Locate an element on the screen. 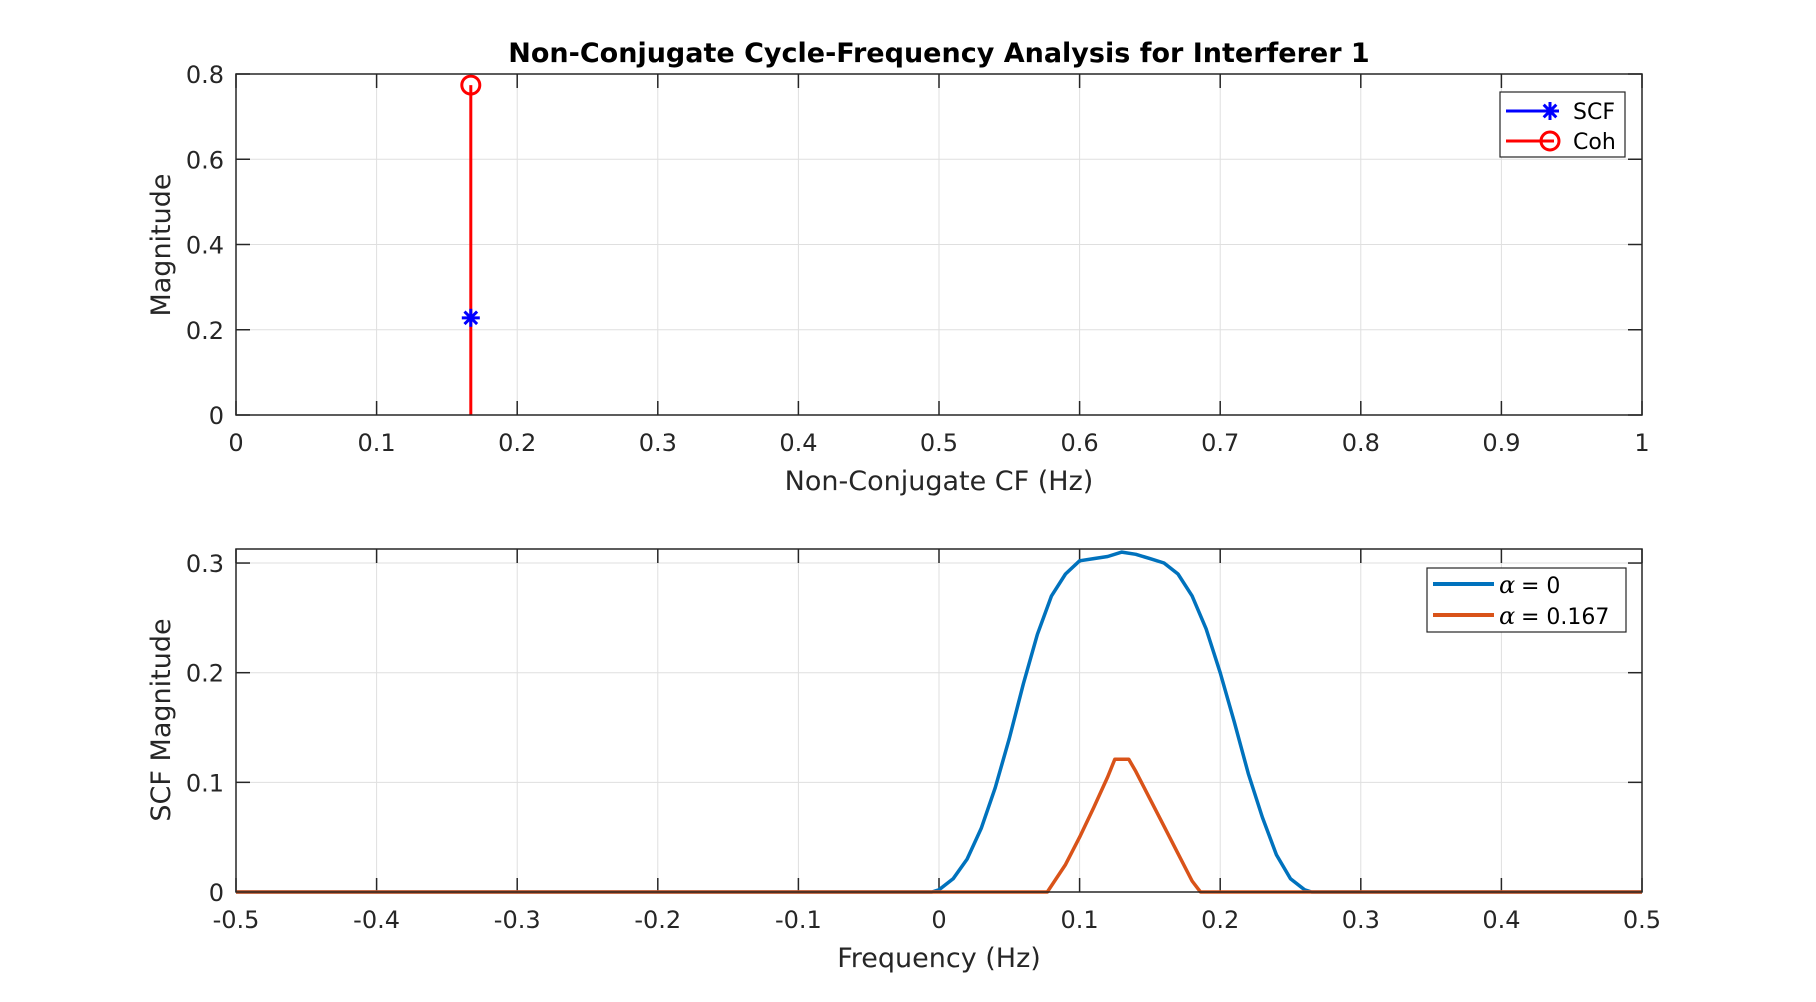 The image size is (1816, 1002). legend-scf-label: SCF is located at coordinates (1594, 112).